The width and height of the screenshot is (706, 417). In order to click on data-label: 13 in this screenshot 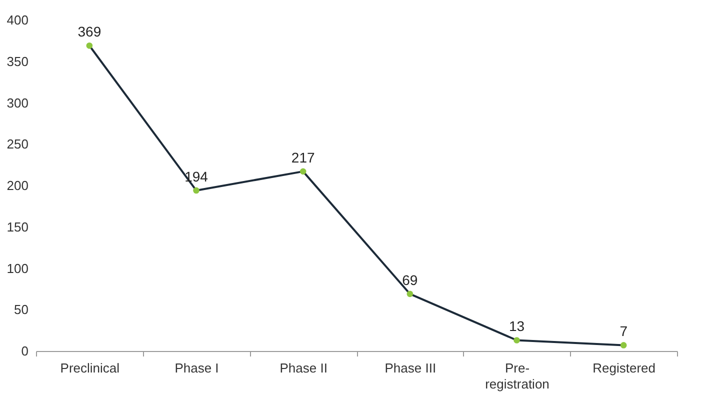, I will do `click(516, 326)`.